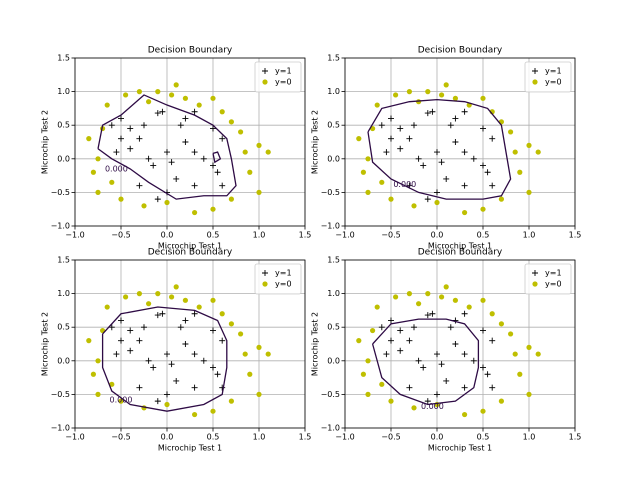  What do you see at coordinates (460, 344) in the screenshot?
I see `axes-frame` at bounding box center [460, 344].